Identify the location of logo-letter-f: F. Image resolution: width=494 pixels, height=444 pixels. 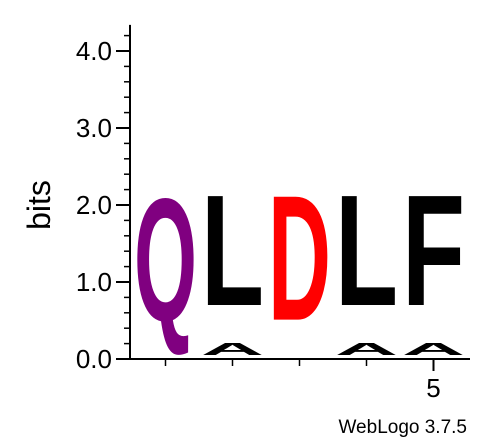
(433, 251).